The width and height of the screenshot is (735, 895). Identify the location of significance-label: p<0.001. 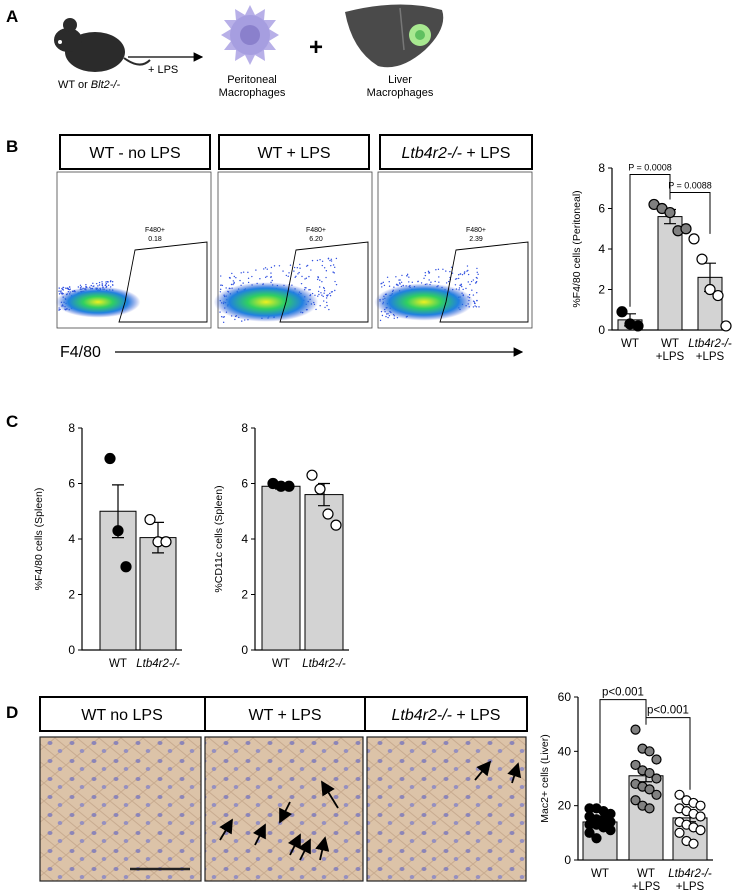
(623, 693).